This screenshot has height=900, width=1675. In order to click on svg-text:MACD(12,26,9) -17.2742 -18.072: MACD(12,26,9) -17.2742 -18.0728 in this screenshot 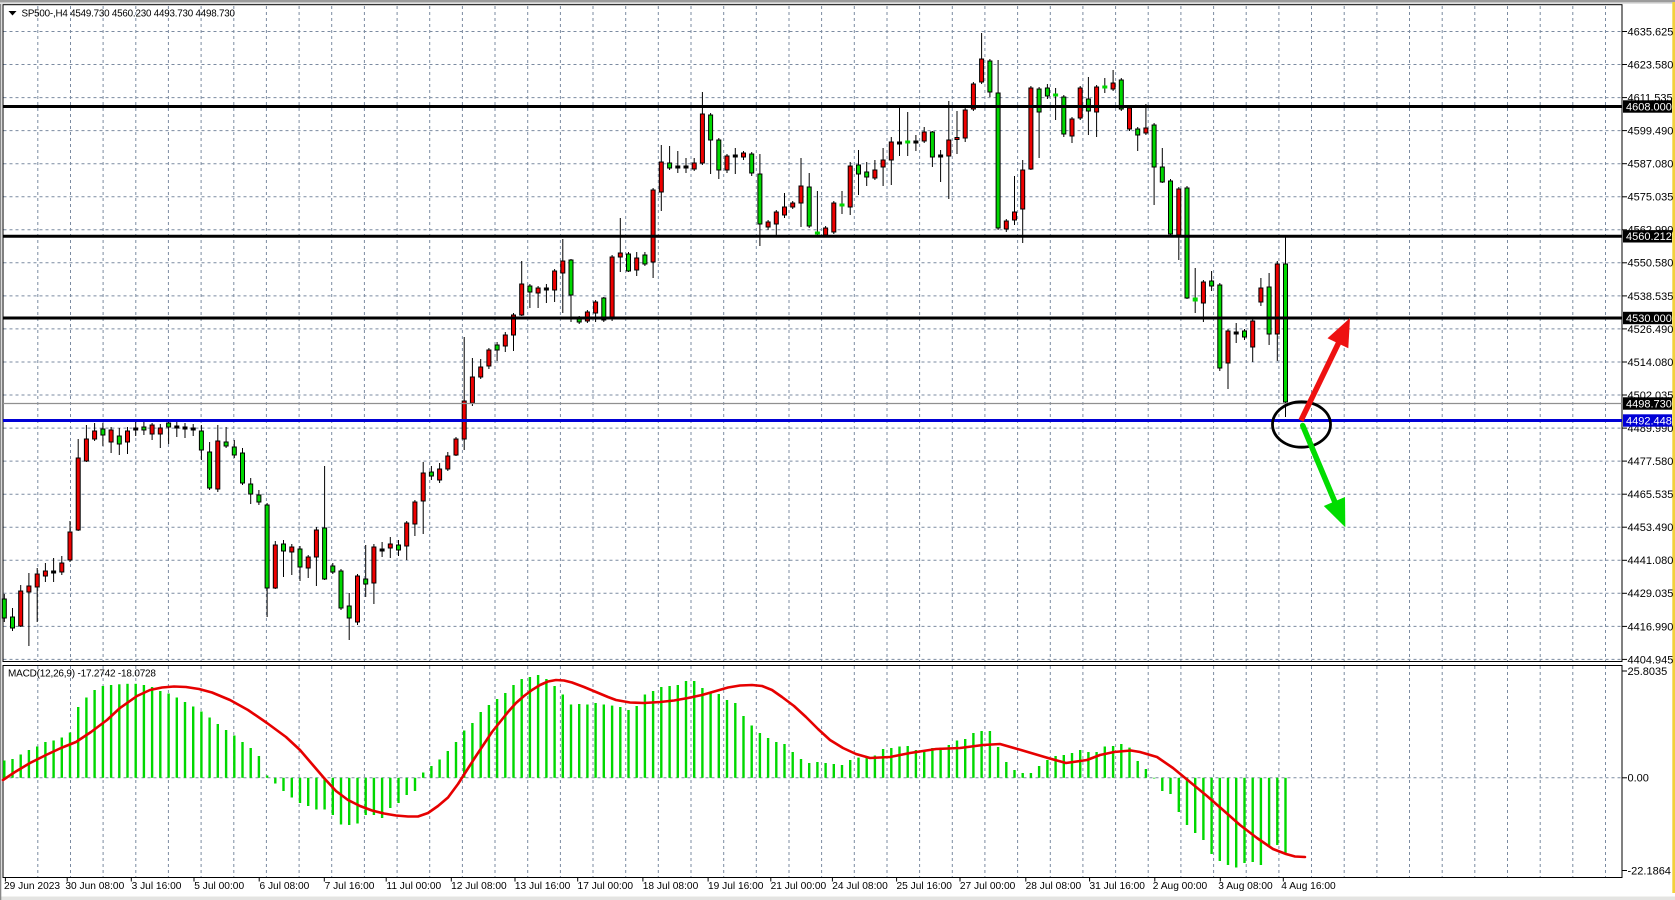, I will do `click(82, 674)`.